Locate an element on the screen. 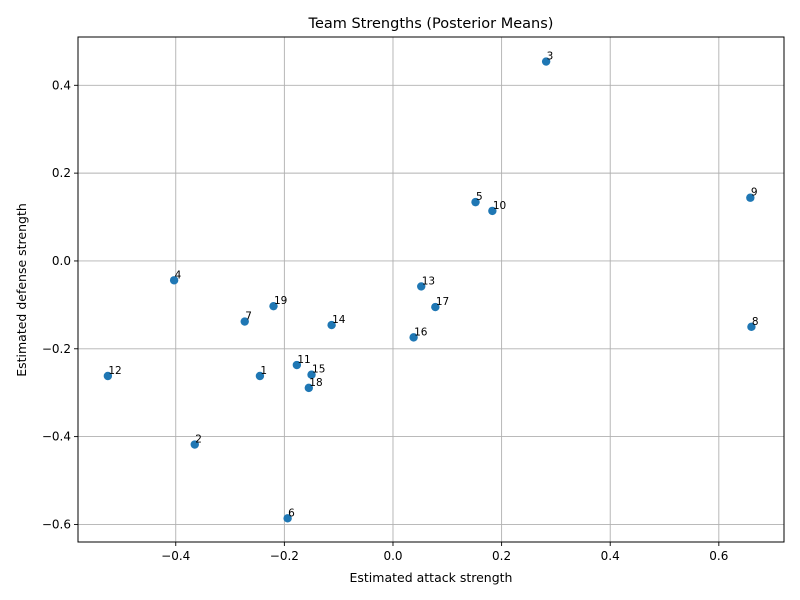 The width and height of the screenshot is (800, 600). y-tick-label: −0.4 is located at coordinates (56, 437).